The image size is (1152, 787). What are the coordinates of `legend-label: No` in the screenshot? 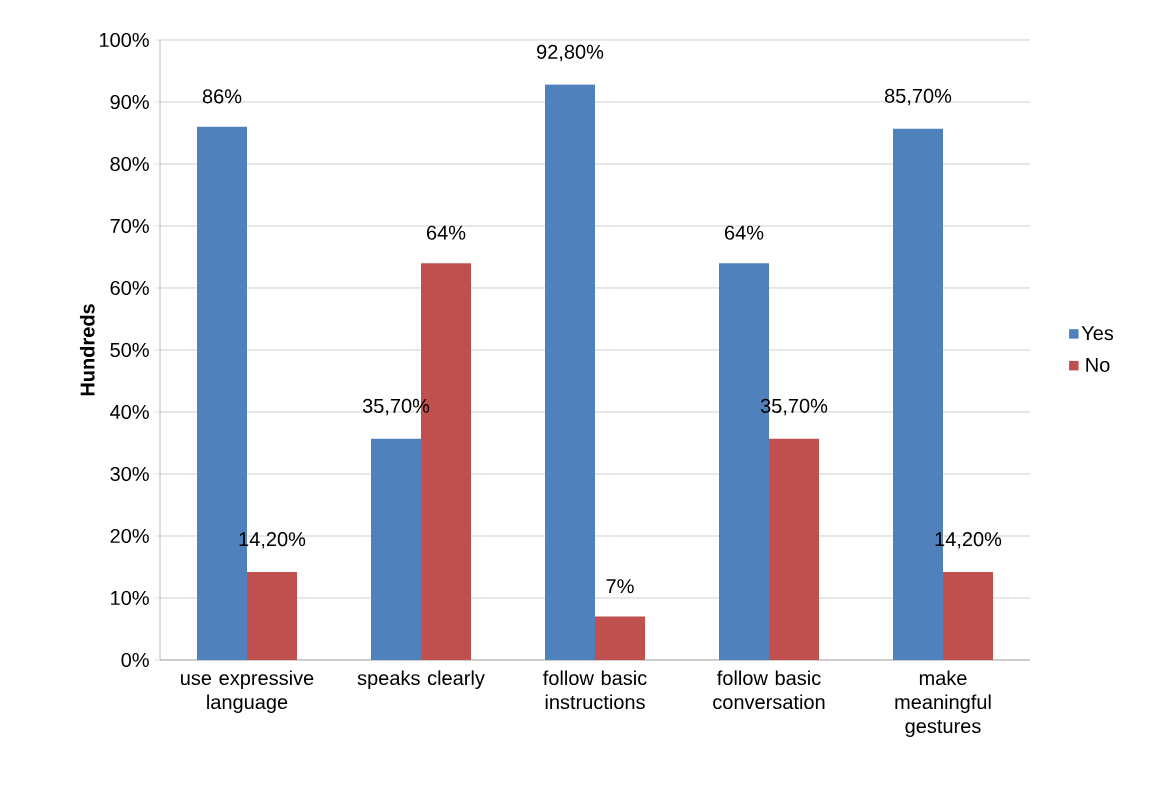 It's located at (1098, 364).